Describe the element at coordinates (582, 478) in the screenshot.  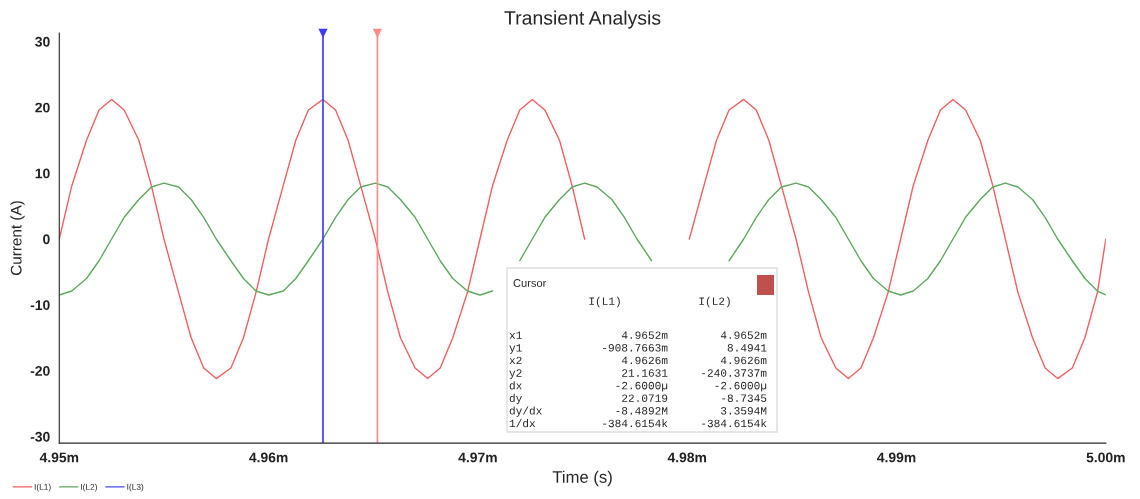
I see `x-axis-title: Time (s)` at that location.